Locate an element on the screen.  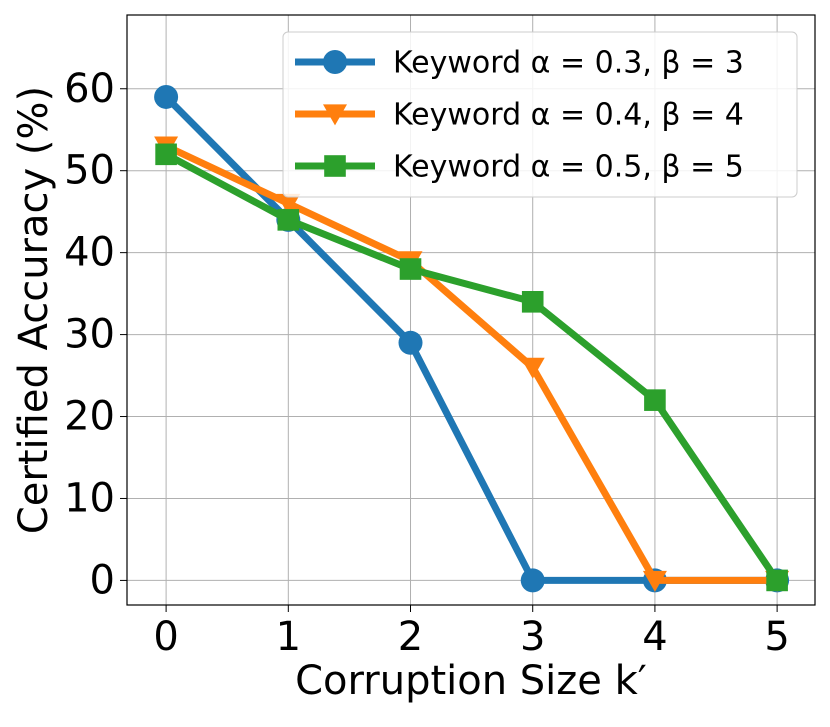
legend-text: Keyword α = 0.4, β = 4 is located at coordinates (568, 115).